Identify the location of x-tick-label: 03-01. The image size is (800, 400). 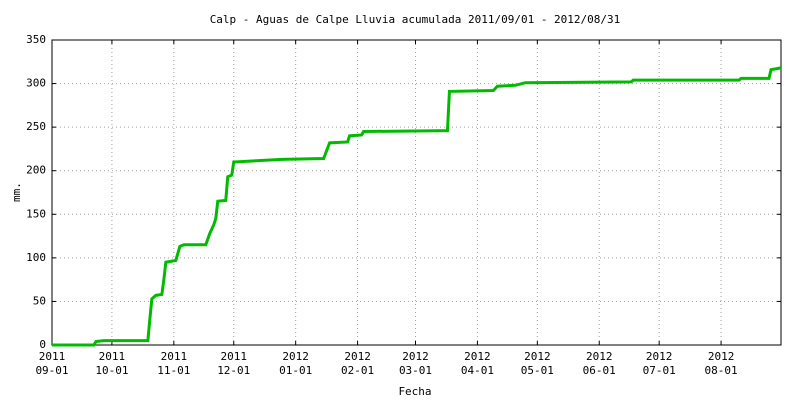
(415, 370).